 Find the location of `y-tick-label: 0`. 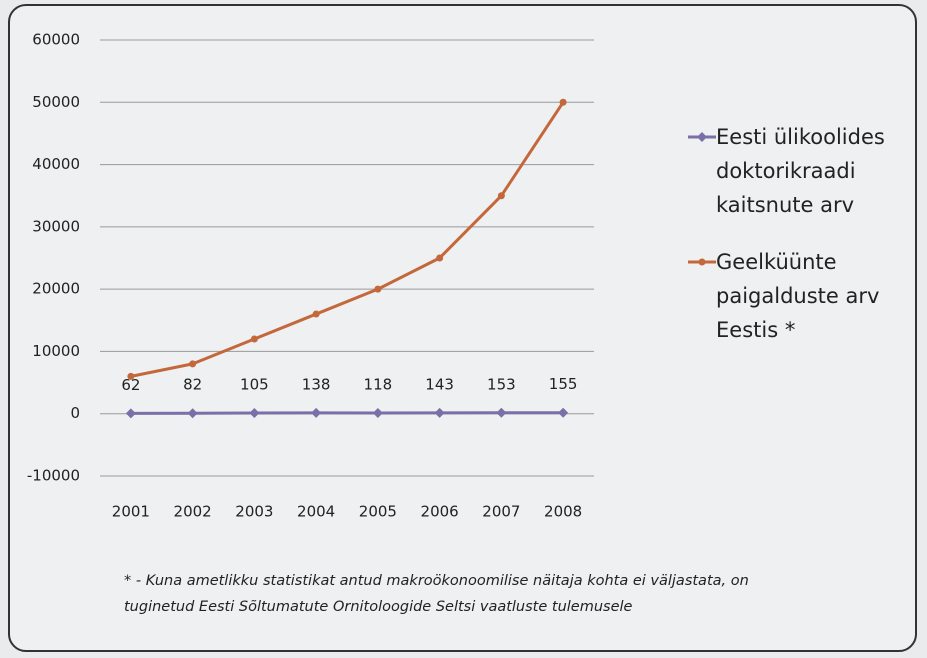

y-tick-label: 0 is located at coordinates (75, 413).